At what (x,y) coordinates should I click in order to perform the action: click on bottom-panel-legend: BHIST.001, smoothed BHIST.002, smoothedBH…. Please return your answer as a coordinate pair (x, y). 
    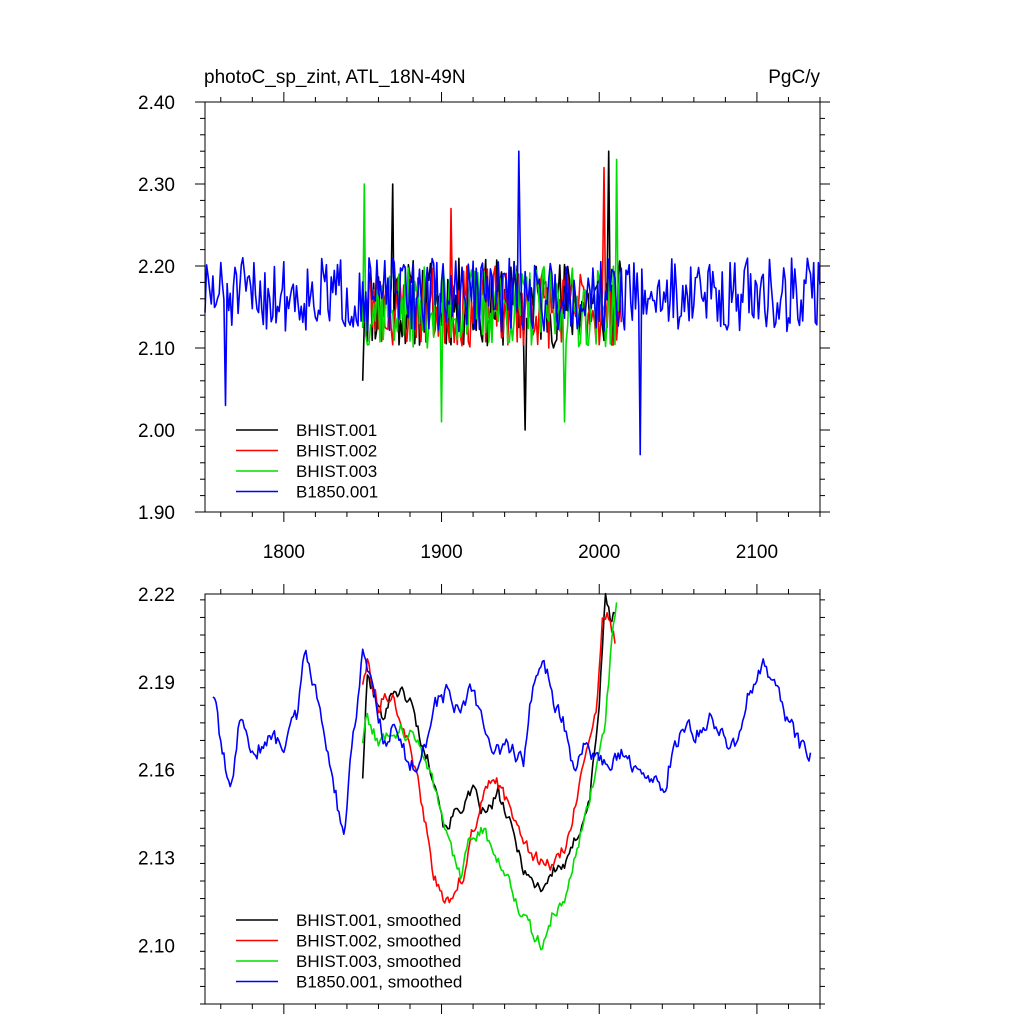
    Looking at the image, I should click on (349, 951).